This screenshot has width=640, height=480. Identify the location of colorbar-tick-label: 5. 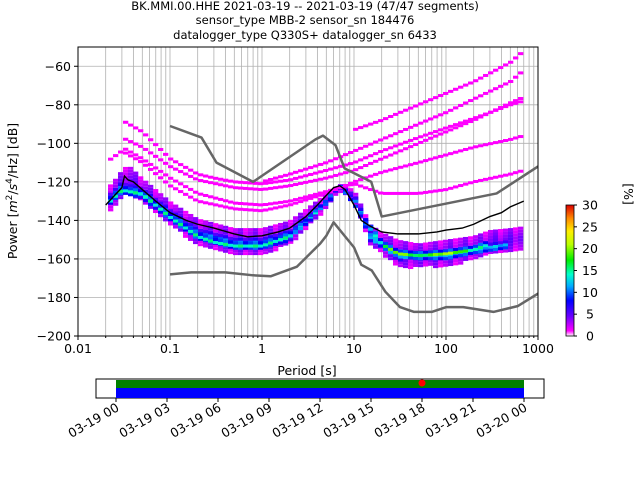
(590, 314).